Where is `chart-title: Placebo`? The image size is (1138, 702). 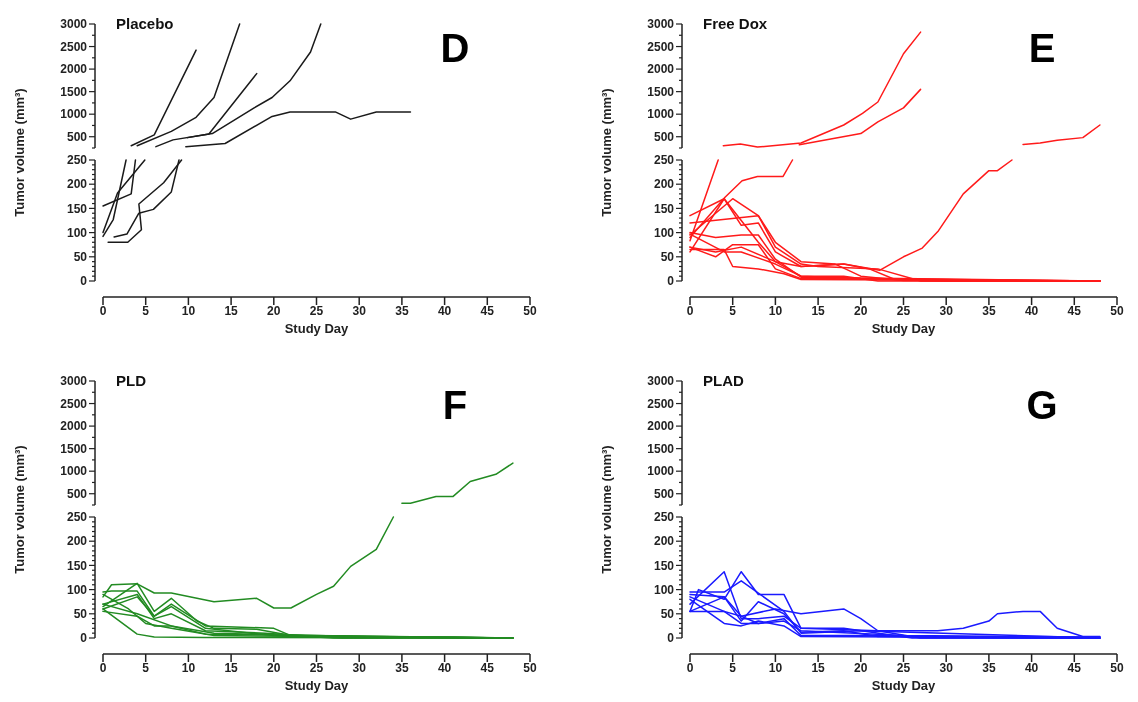 chart-title: Placebo is located at coordinates (145, 23).